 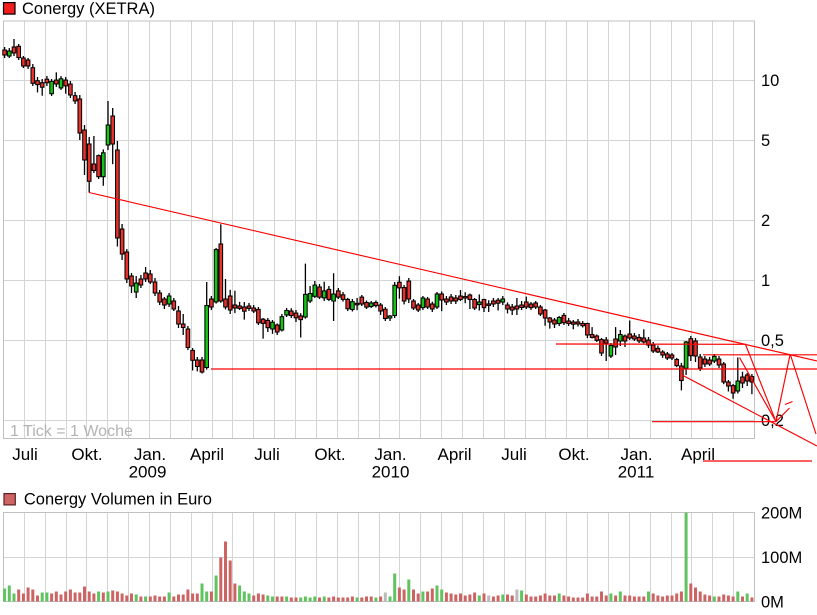 I want to click on svg-text: 0,5, so click(x=772, y=341).